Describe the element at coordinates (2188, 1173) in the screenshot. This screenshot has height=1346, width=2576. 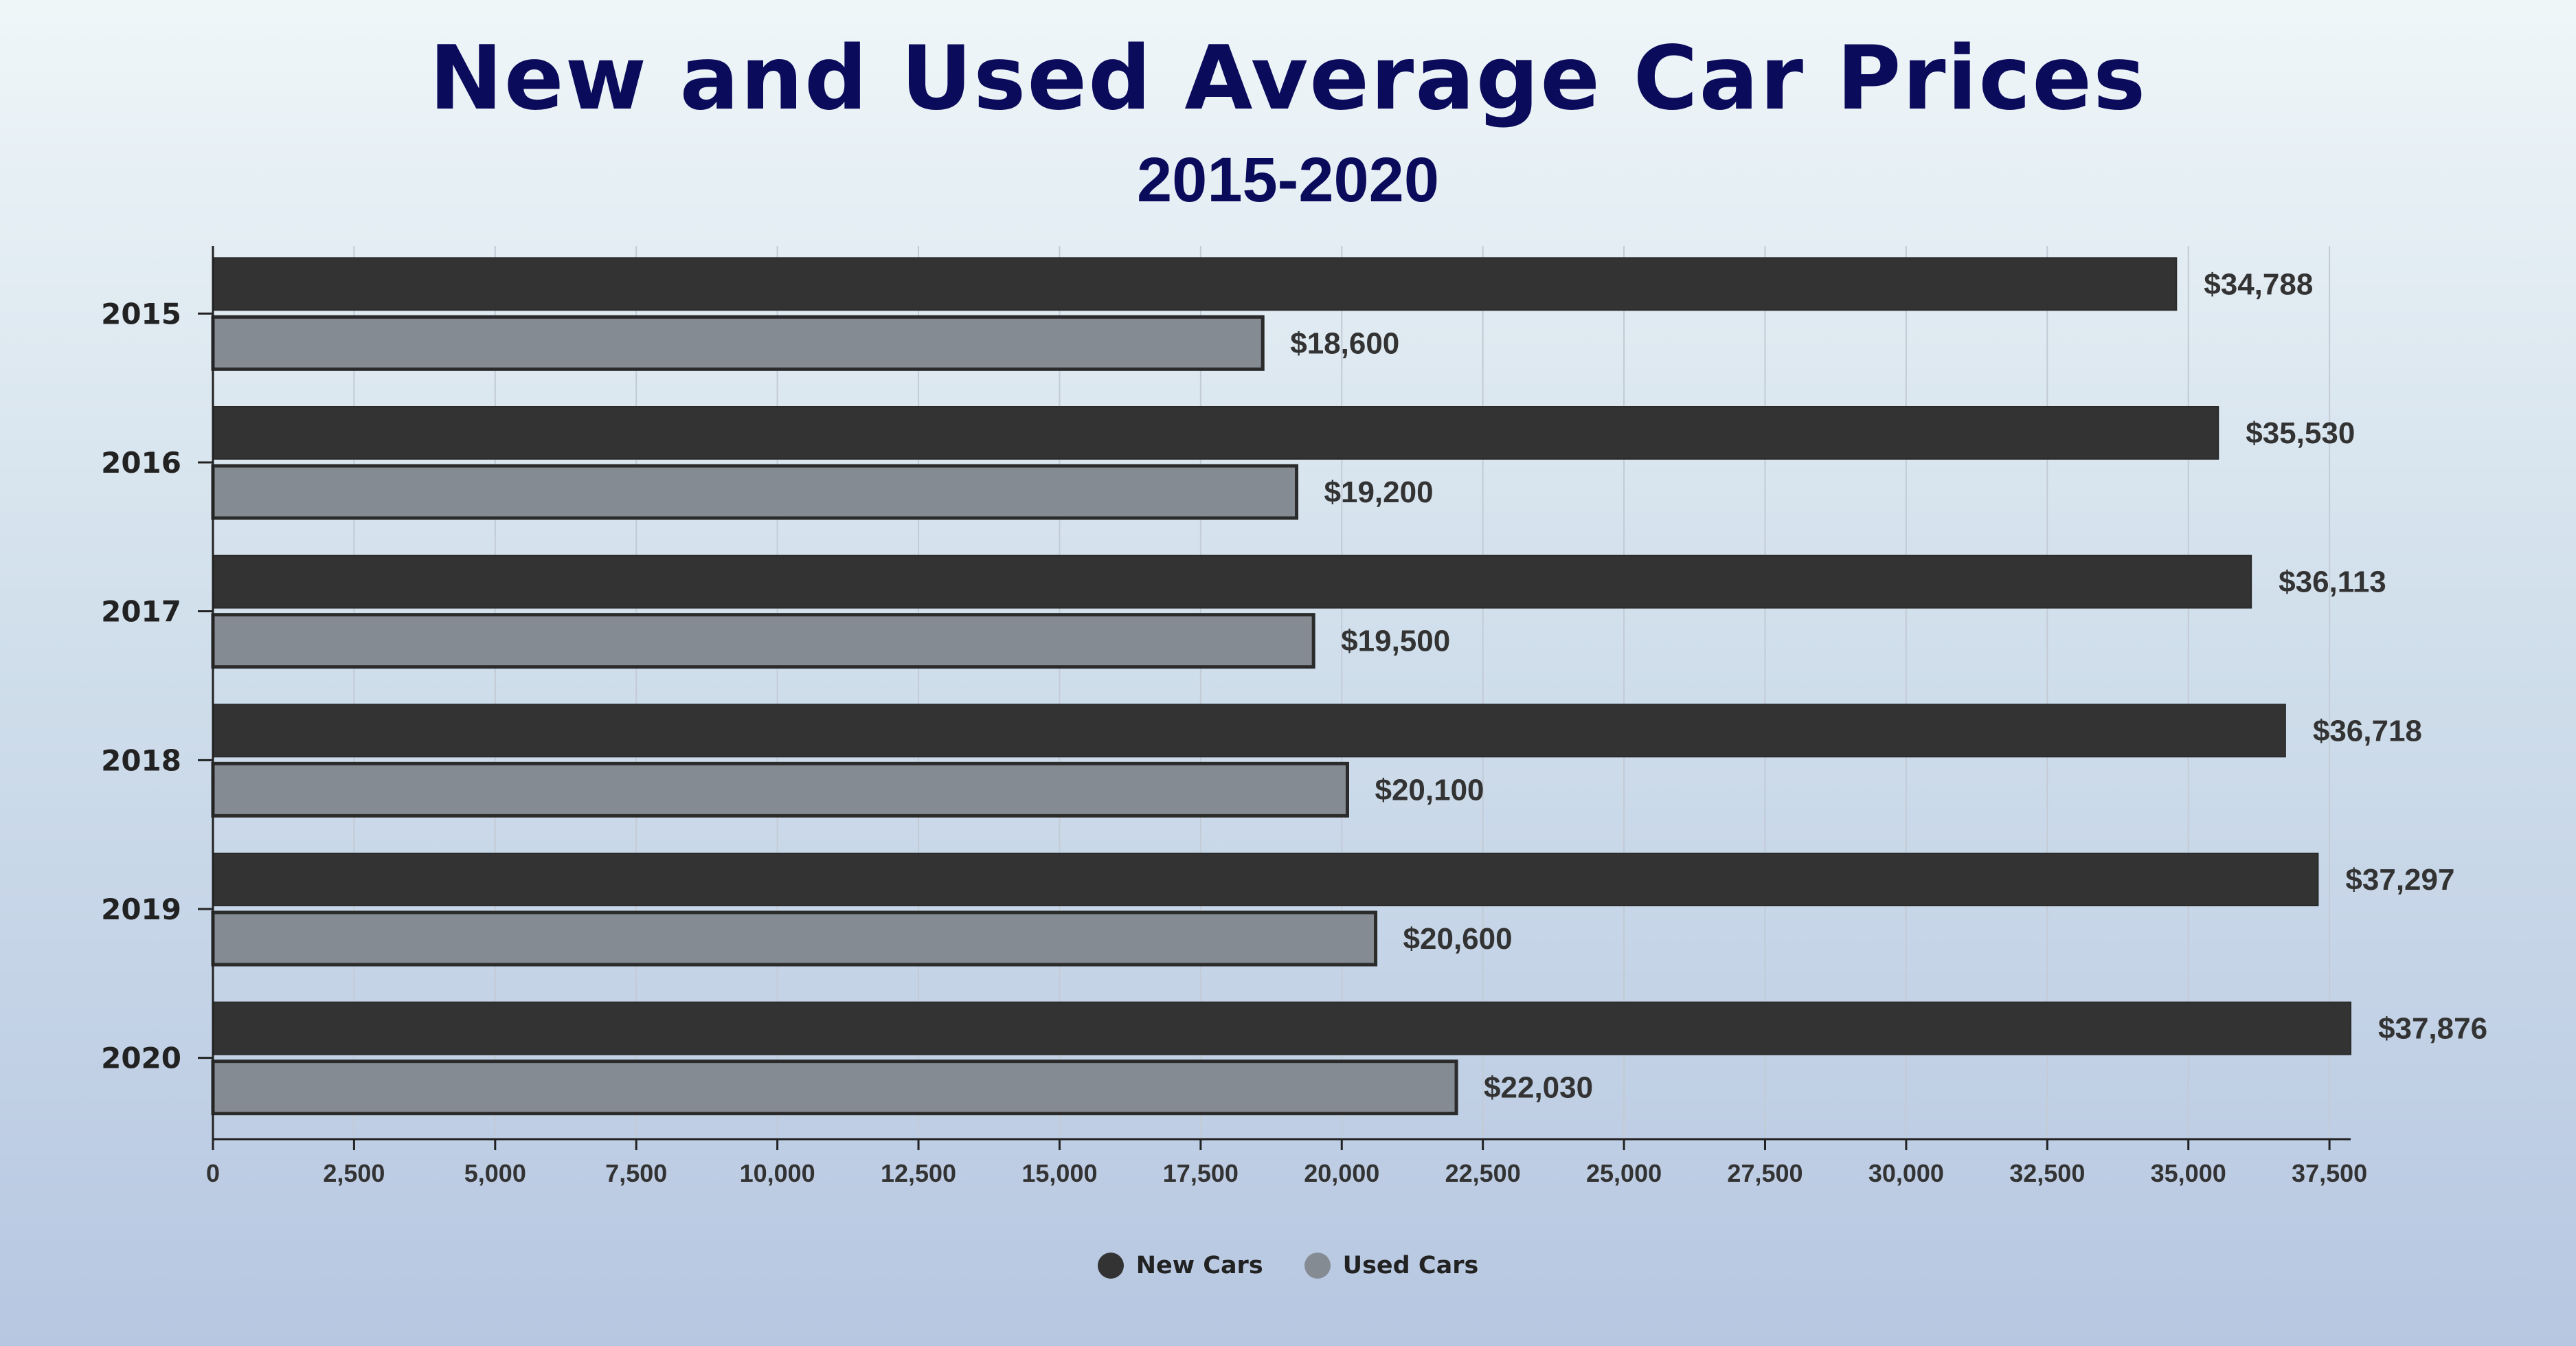
I see `x-tick-label: 35,000` at that location.